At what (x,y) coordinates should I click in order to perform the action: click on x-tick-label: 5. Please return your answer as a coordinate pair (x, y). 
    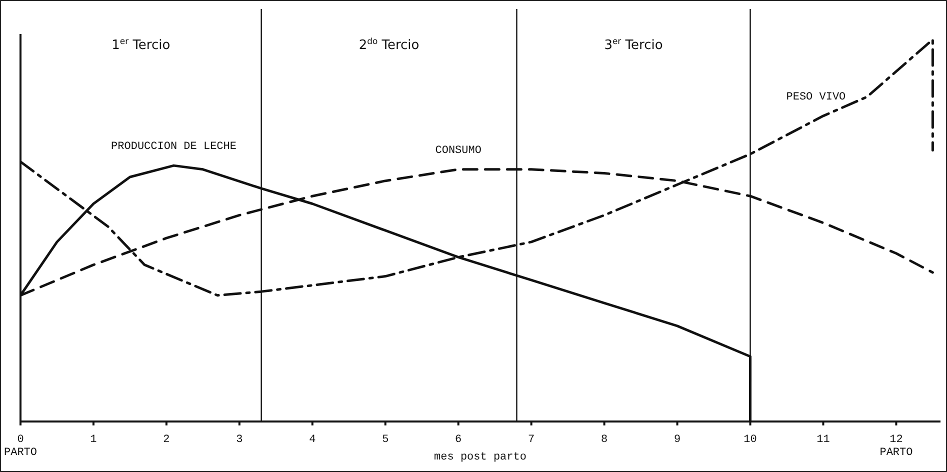
    Looking at the image, I should click on (385, 440).